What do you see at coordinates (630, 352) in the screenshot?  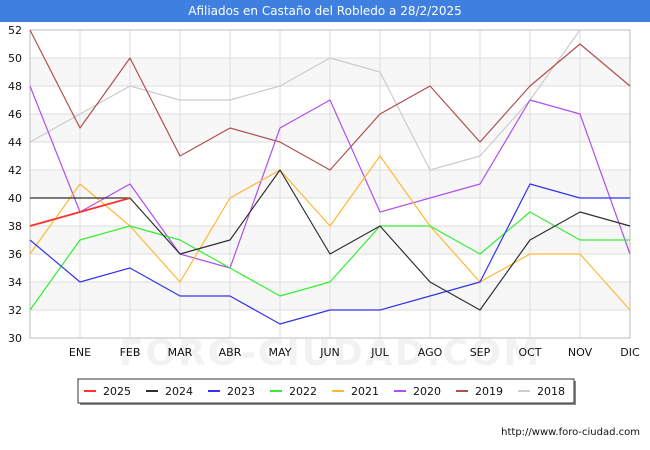 I see `x-tick-label: DIC` at bounding box center [630, 352].